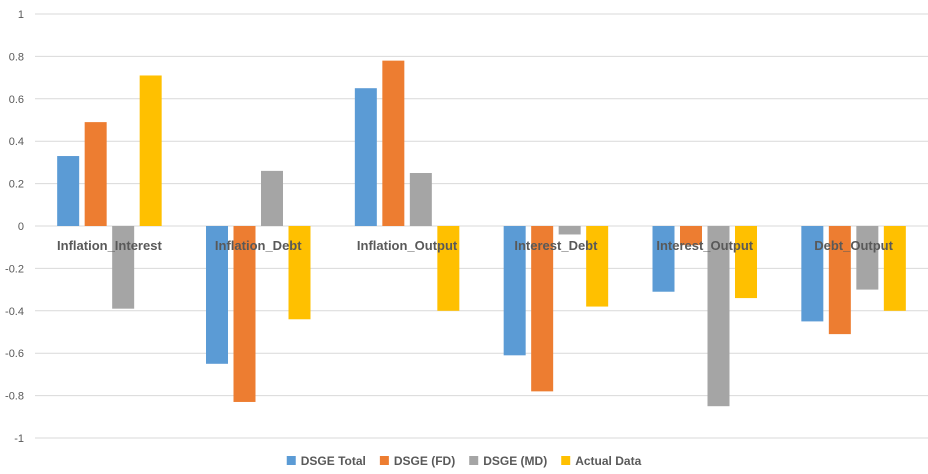 The image size is (928, 474). Describe the element at coordinates (542, 309) in the screenshot. I see `bar-interest-debt-dsge-fd` at that location.